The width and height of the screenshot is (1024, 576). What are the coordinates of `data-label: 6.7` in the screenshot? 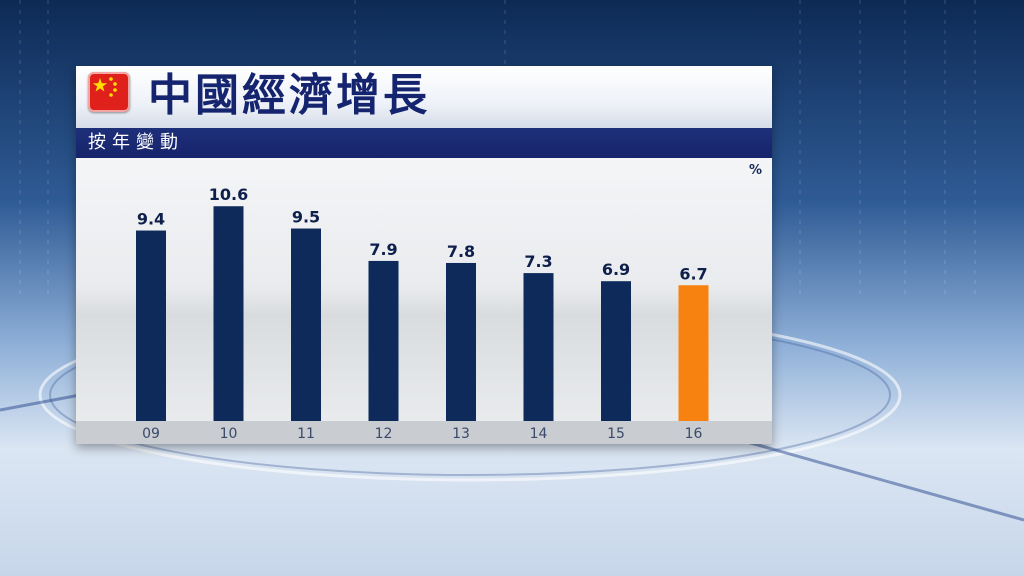 It's located at (693, 273).